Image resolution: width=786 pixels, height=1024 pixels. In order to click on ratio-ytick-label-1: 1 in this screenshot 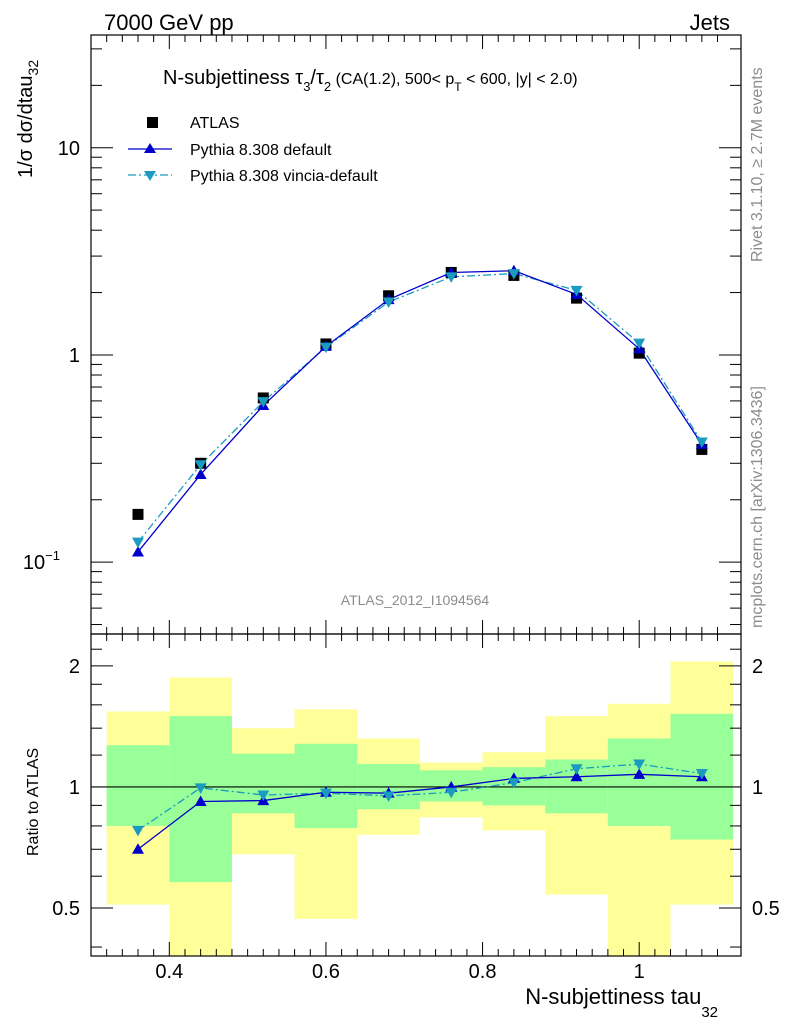, I will do `click(74, 788)`.